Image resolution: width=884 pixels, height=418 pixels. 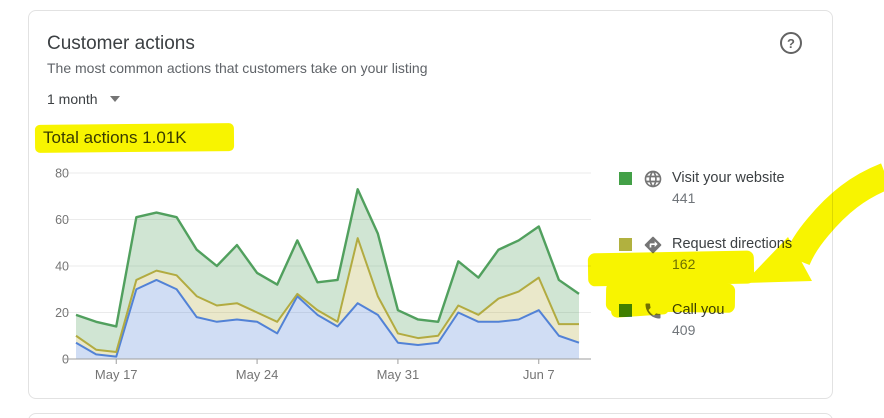 What do you see at coordinates (116, 374) in the screenshot?
I see `x-axis-label: May 17` at bounding box center [116, 374].